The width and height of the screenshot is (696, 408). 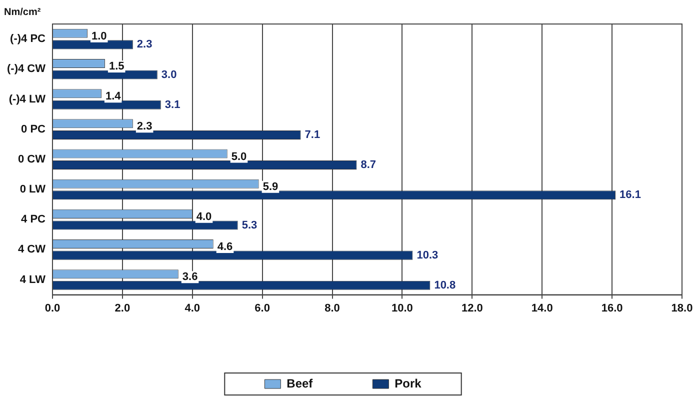 What do you see at coordinates (33, 190) in the screenshot?
I see `y-tick-label: 0 LW` at bounding box center [33, 190].